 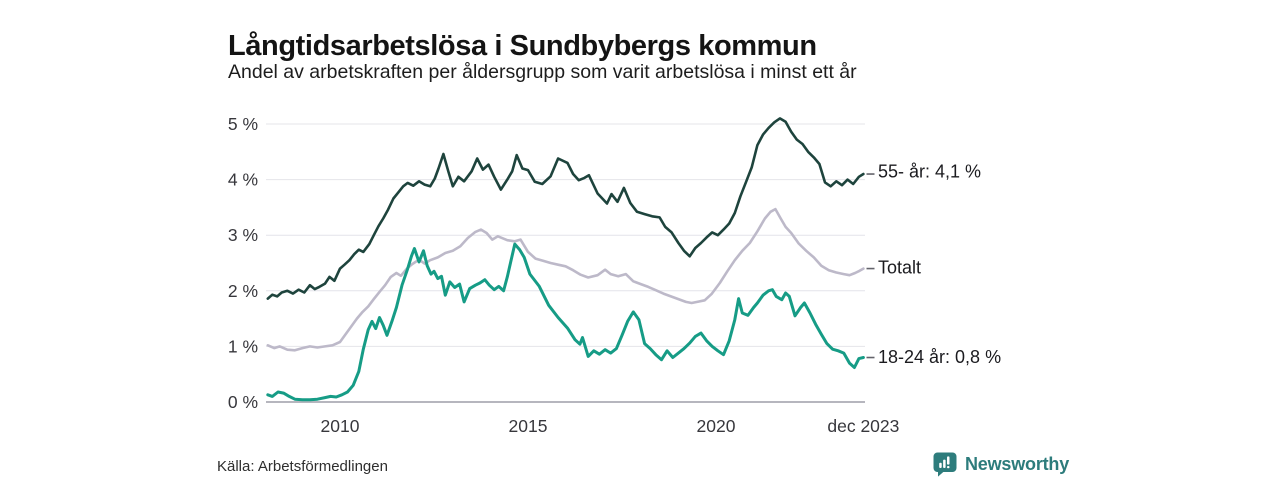 What do you see at coordinates (243, 235) in the screenshot?
I see `y-tick-label: 3 %` at bounding box center [243, 235].